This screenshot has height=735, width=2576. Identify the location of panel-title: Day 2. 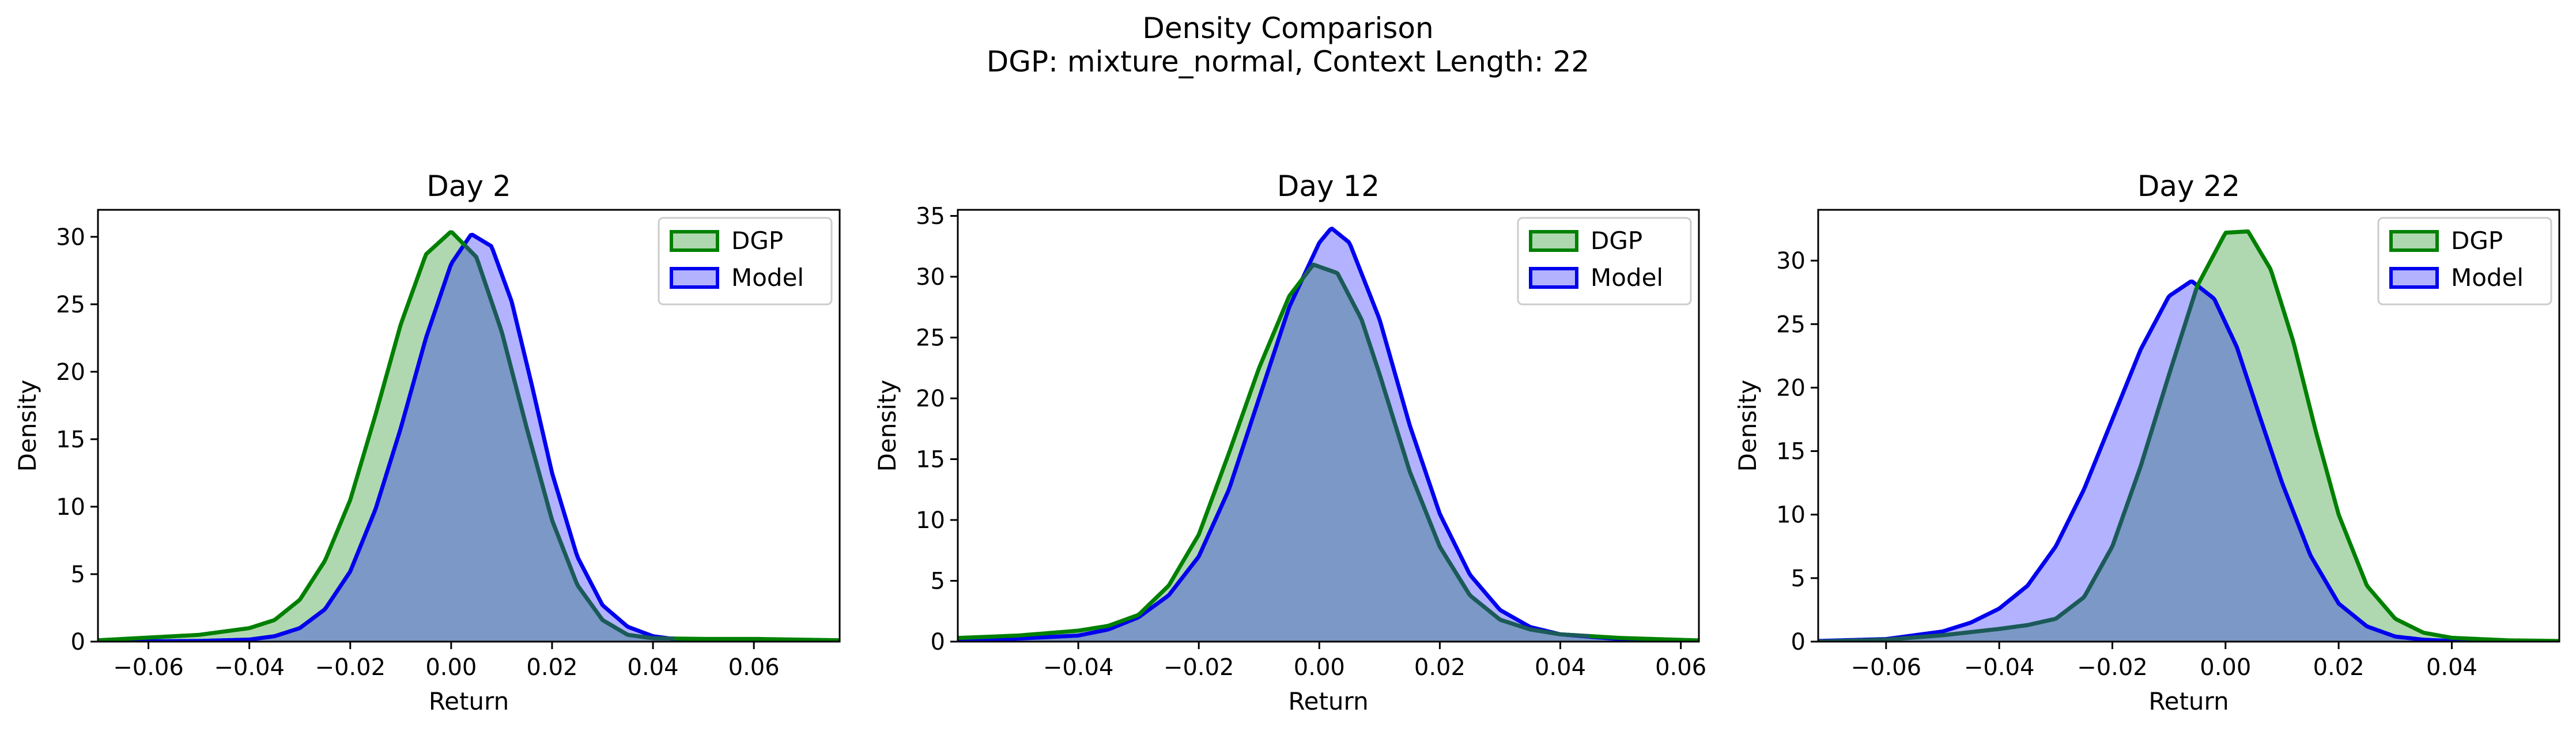
(468, 186).